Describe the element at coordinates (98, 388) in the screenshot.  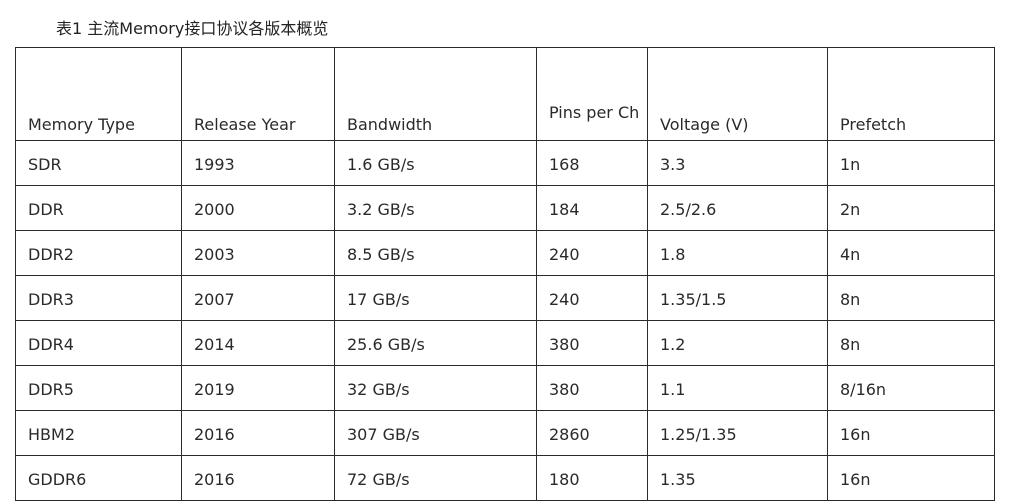
I see `cell-memory-type: DDR5` at that location.